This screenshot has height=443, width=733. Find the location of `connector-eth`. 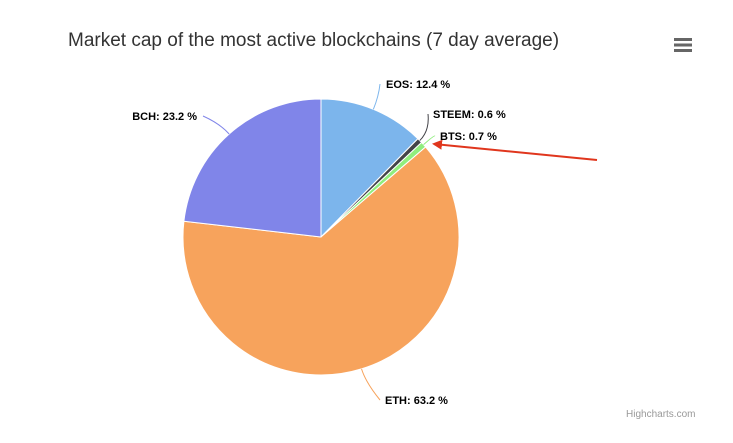

connector-eth is located at coordinates (371, 384).